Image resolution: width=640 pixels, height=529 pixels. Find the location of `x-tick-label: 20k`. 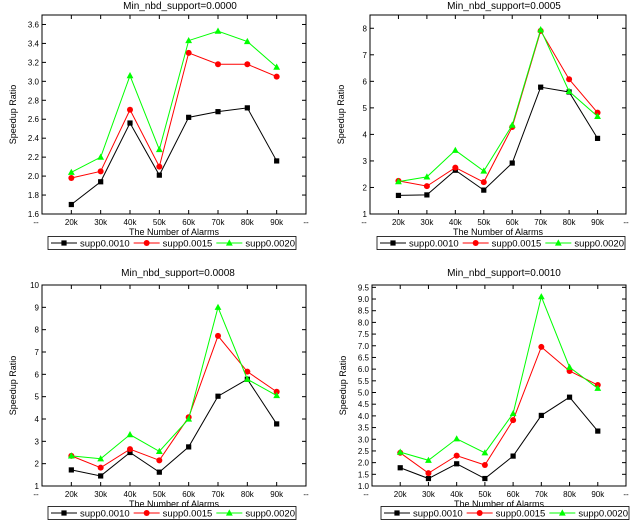

x-tick-label: 20k is located at coordinates (399, 222).